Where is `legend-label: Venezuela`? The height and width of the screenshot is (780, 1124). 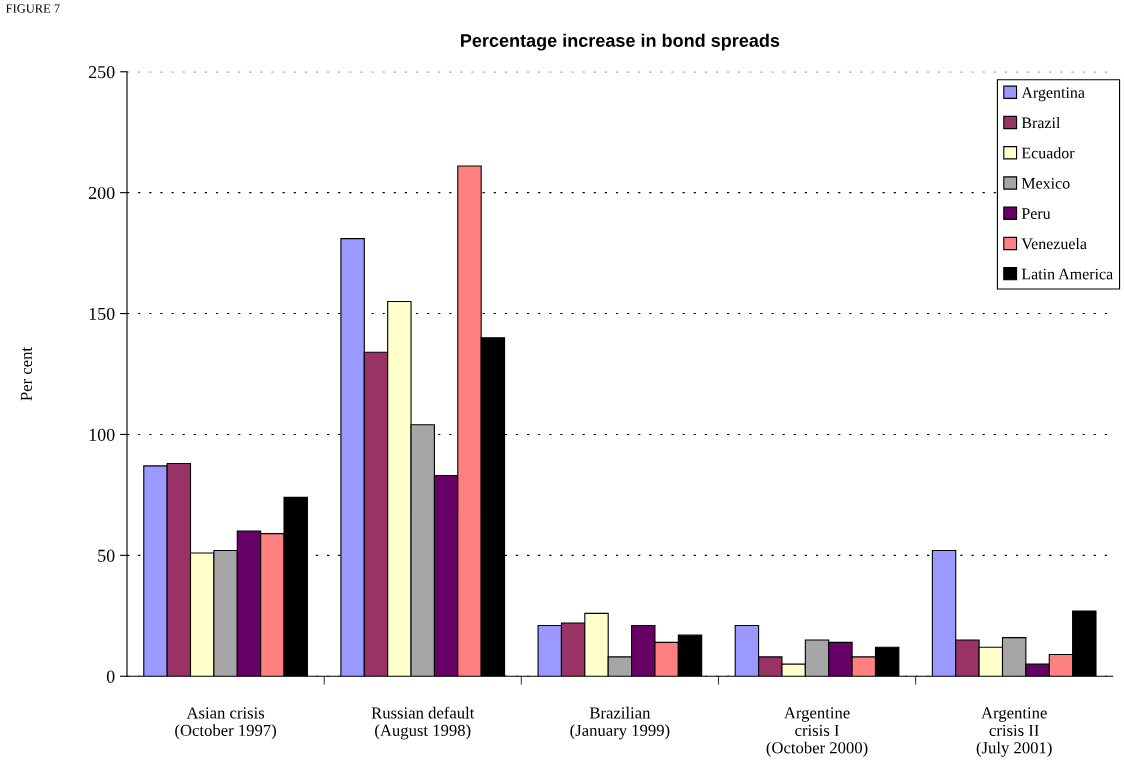 legend-label: Venezuela is located at coordinates (1054, 243).